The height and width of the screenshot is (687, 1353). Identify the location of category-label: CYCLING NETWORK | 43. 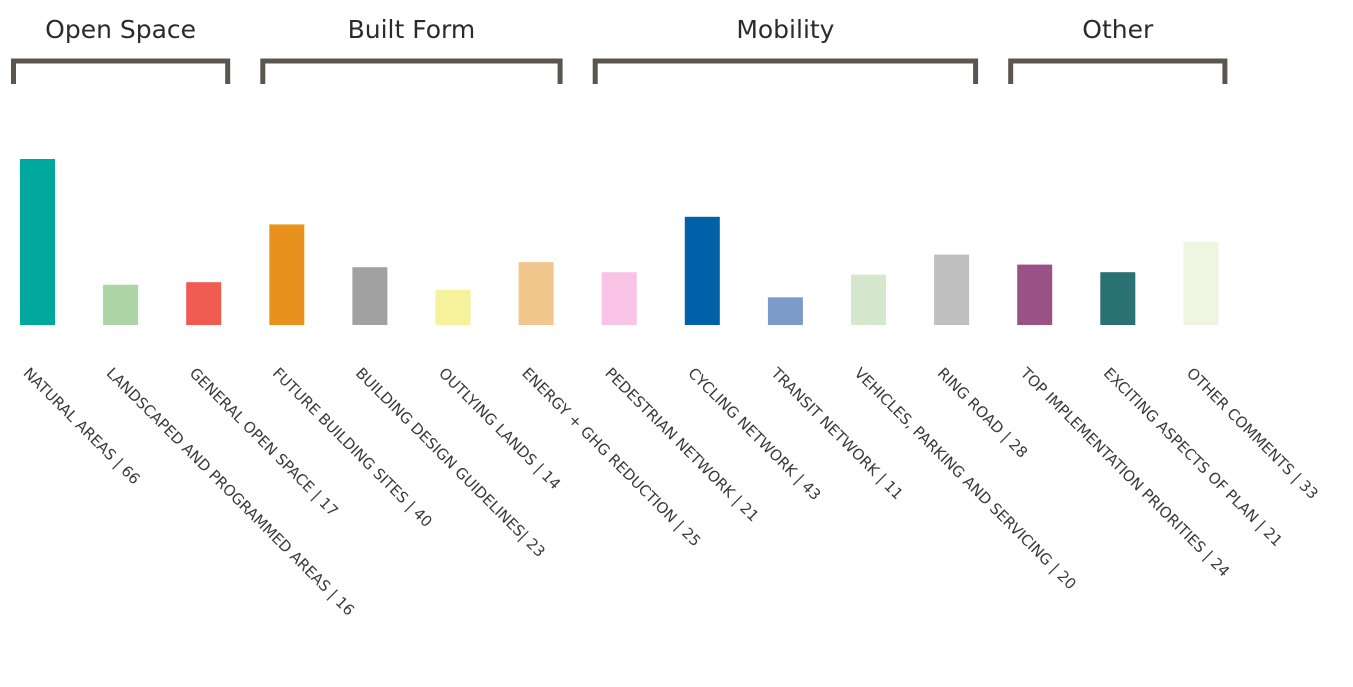
(754, 434).